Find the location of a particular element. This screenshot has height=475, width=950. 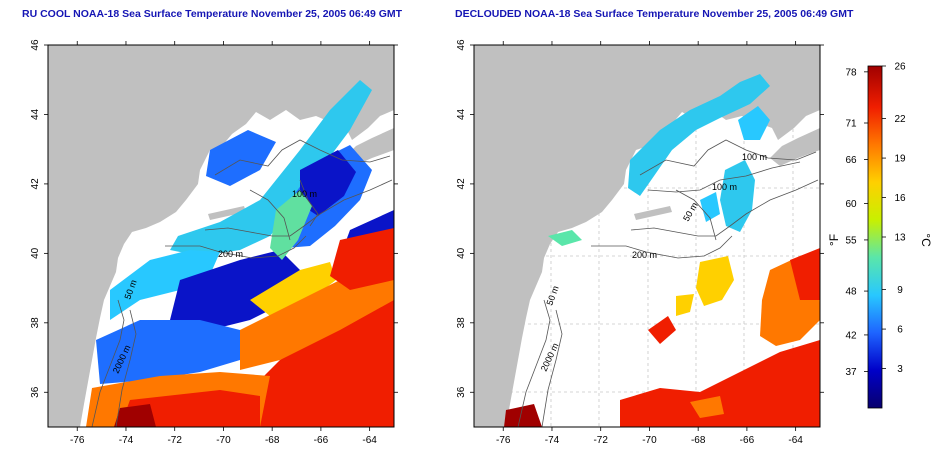

fahrenheit-tick-label: 42 is located at coordinates (851, 335).